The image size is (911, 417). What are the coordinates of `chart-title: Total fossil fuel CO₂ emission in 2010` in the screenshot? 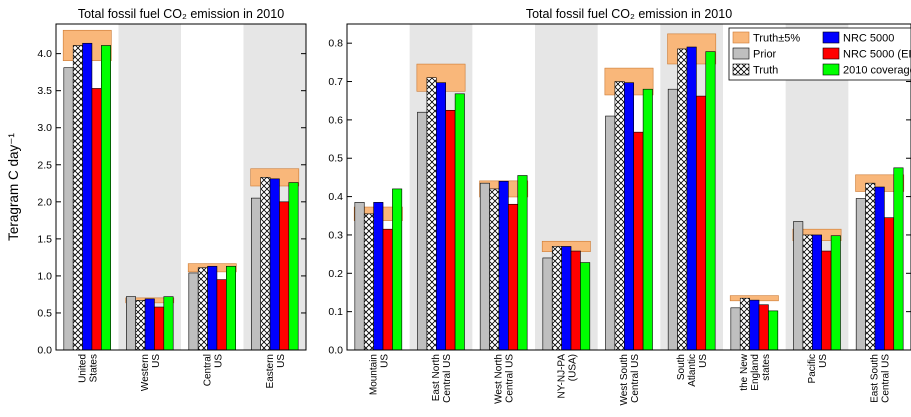 It's located at (629, 14).